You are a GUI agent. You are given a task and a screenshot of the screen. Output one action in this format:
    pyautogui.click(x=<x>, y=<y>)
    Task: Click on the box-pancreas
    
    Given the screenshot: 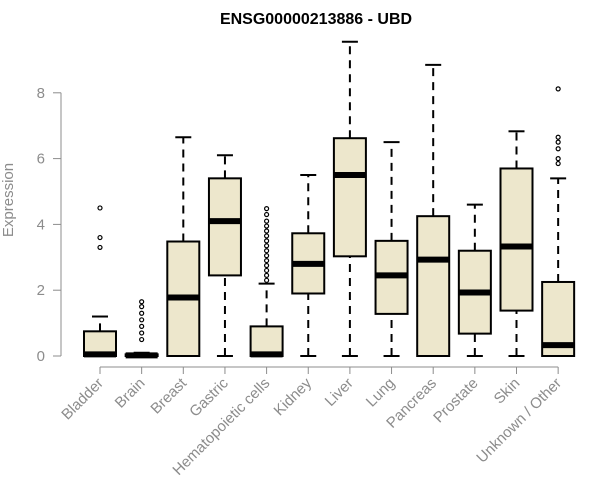 What is the action you would take?
    pyautogui.click(x=433, y=210)
    